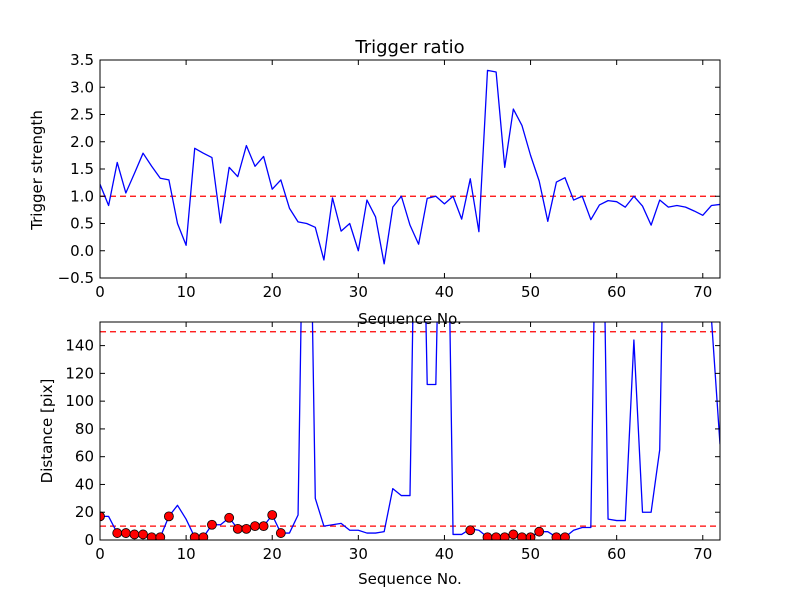  Describe the element at coordinates (84, 457) in the screenshot. I see `y-tick-label: 60` at that location.